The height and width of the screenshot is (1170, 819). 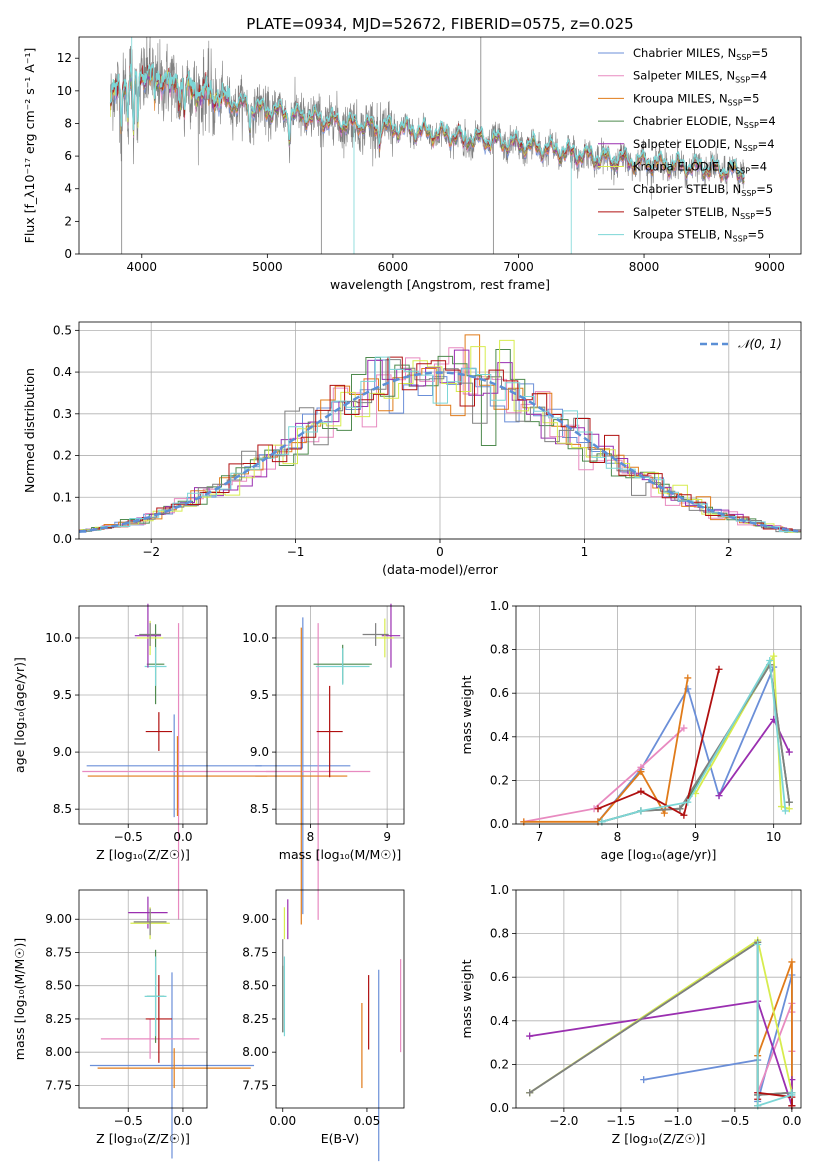 What do you see at coordinates (62, 809) in the screenshot?
I see `y-tick-label: 8.5` at bounding box center [62, 809].